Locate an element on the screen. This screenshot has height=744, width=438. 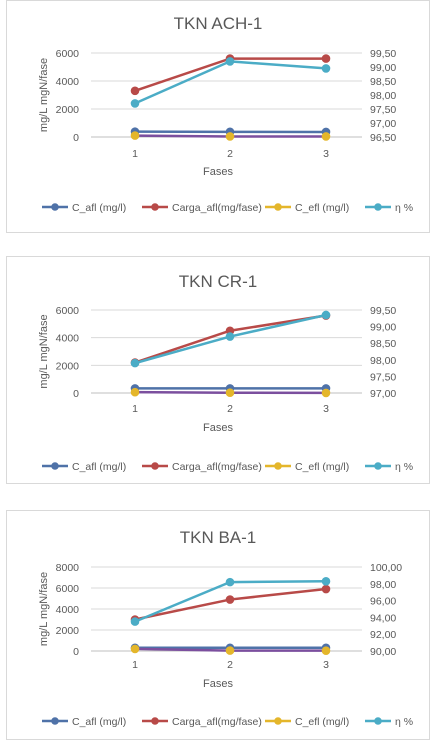
chart-title: TKN BA-1 is located at coordinates (218, 537).